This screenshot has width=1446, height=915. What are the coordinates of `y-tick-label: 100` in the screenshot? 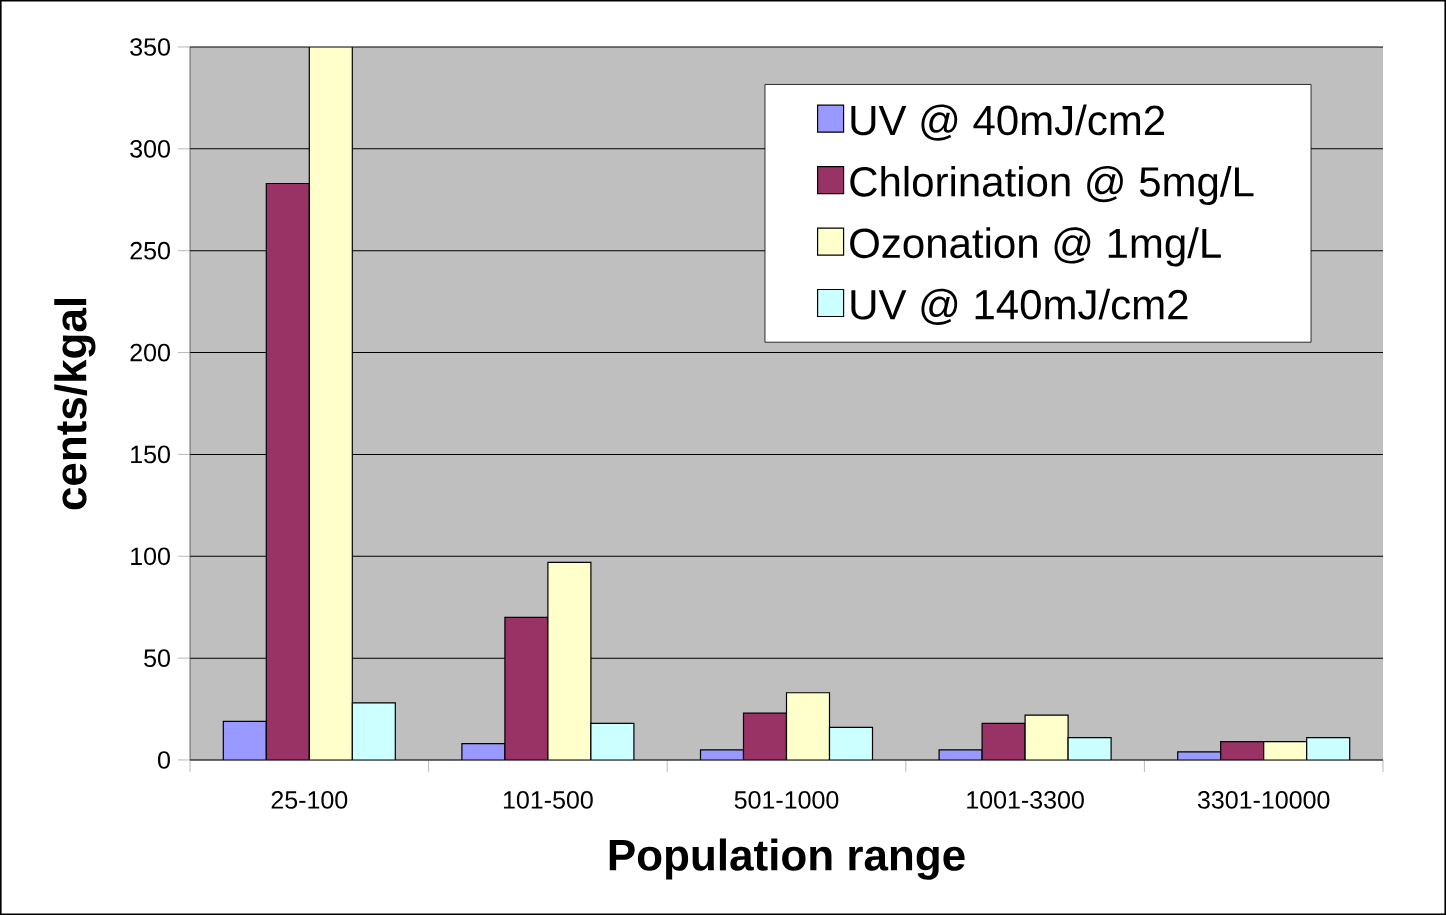 It's located at (150, 556).